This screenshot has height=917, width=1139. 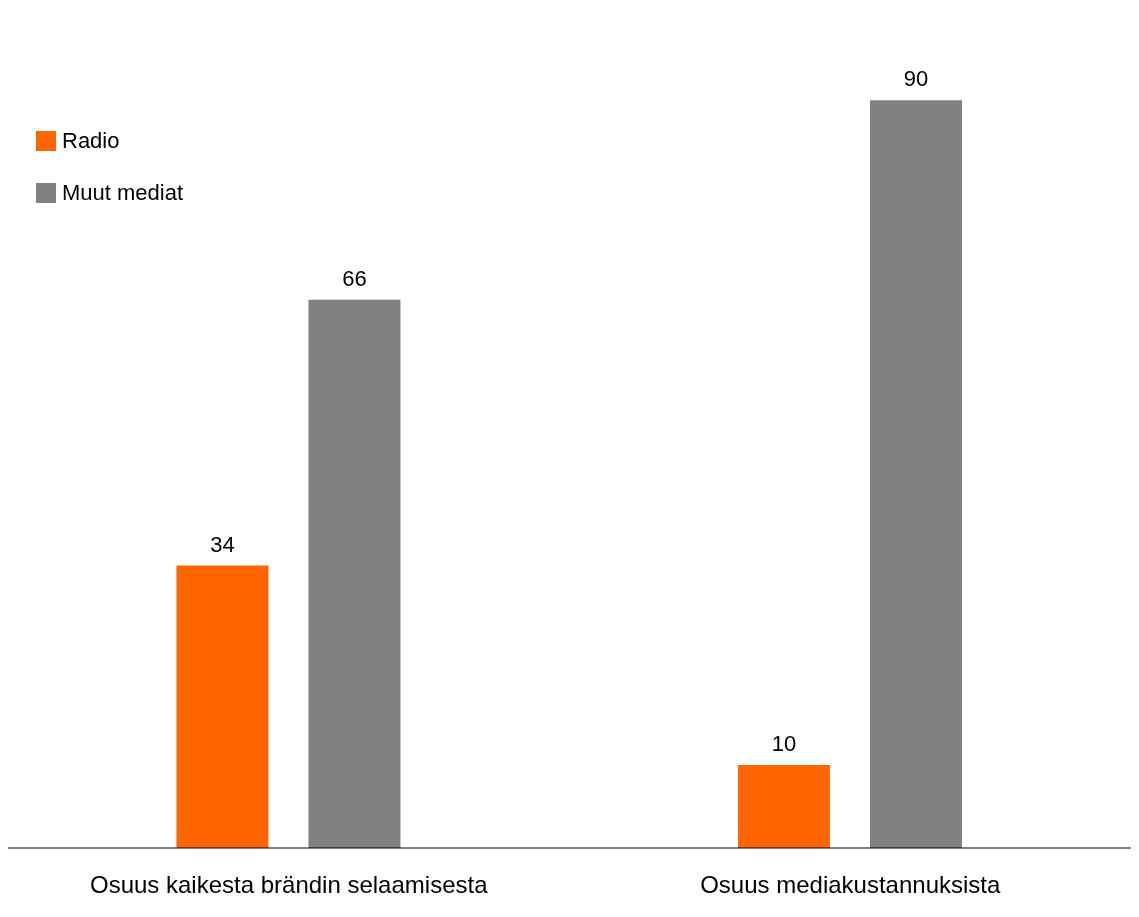 What do you see at coordinates (91, 141) in the screenshot?
I see `legend-label: Radio` at bounding box center [91, 141].